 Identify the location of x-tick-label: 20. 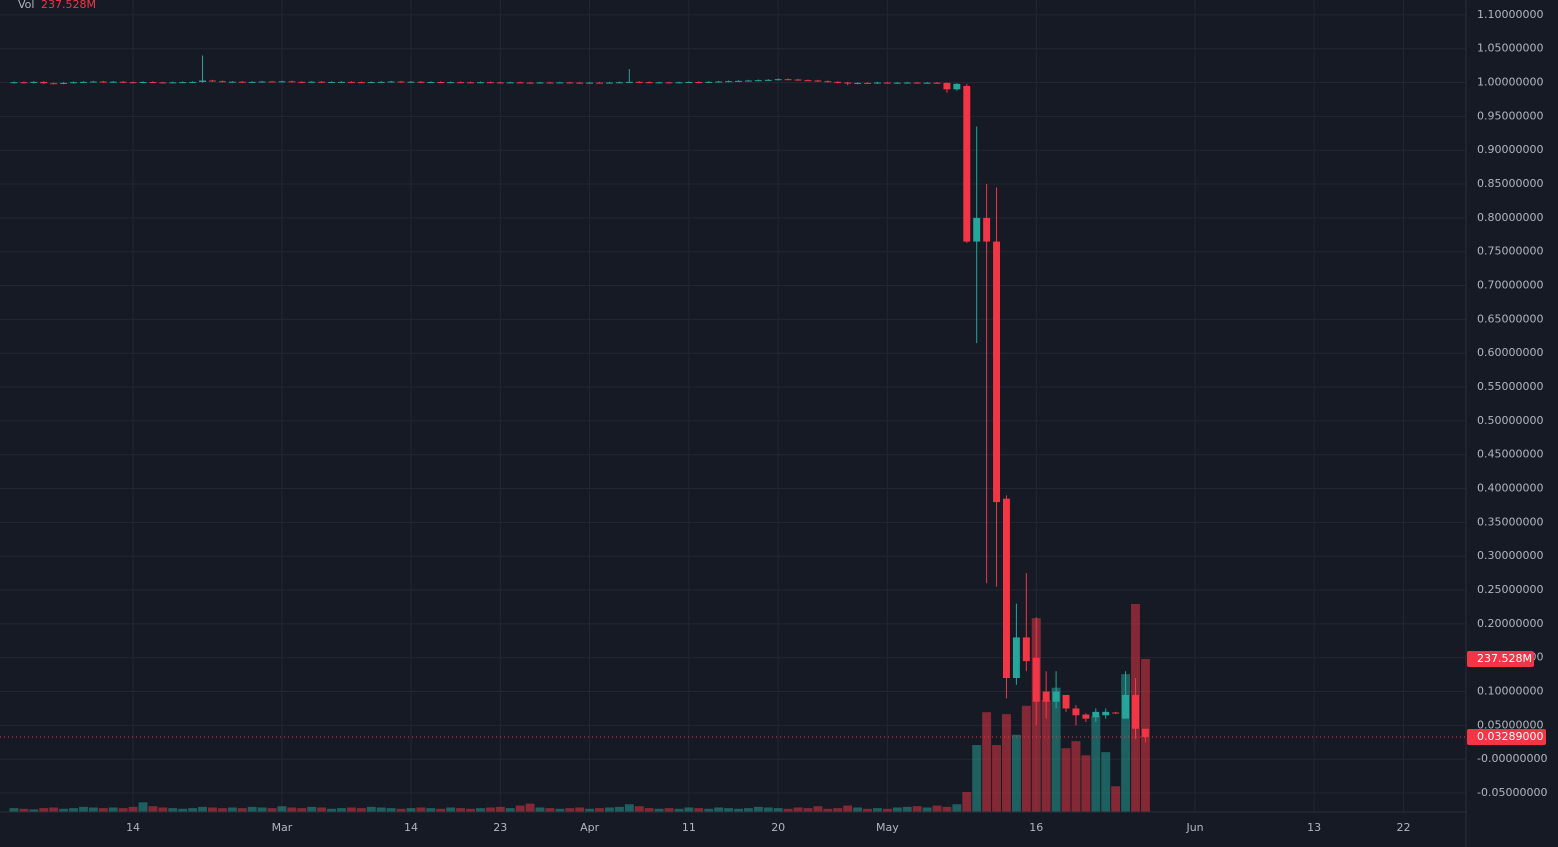
(778, 827).